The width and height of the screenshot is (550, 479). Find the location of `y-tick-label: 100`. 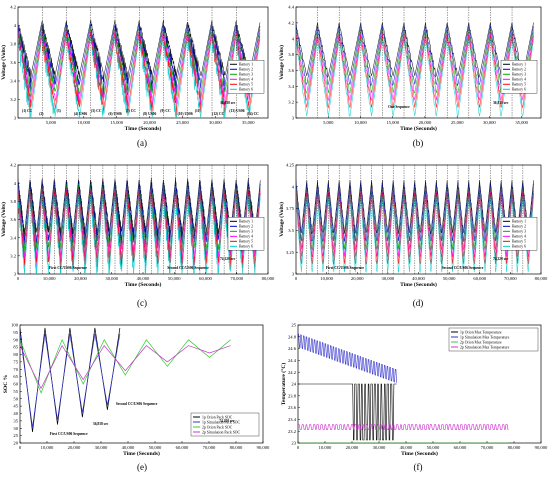

y-tick-label: 100 is located at coordinates (15, 325).